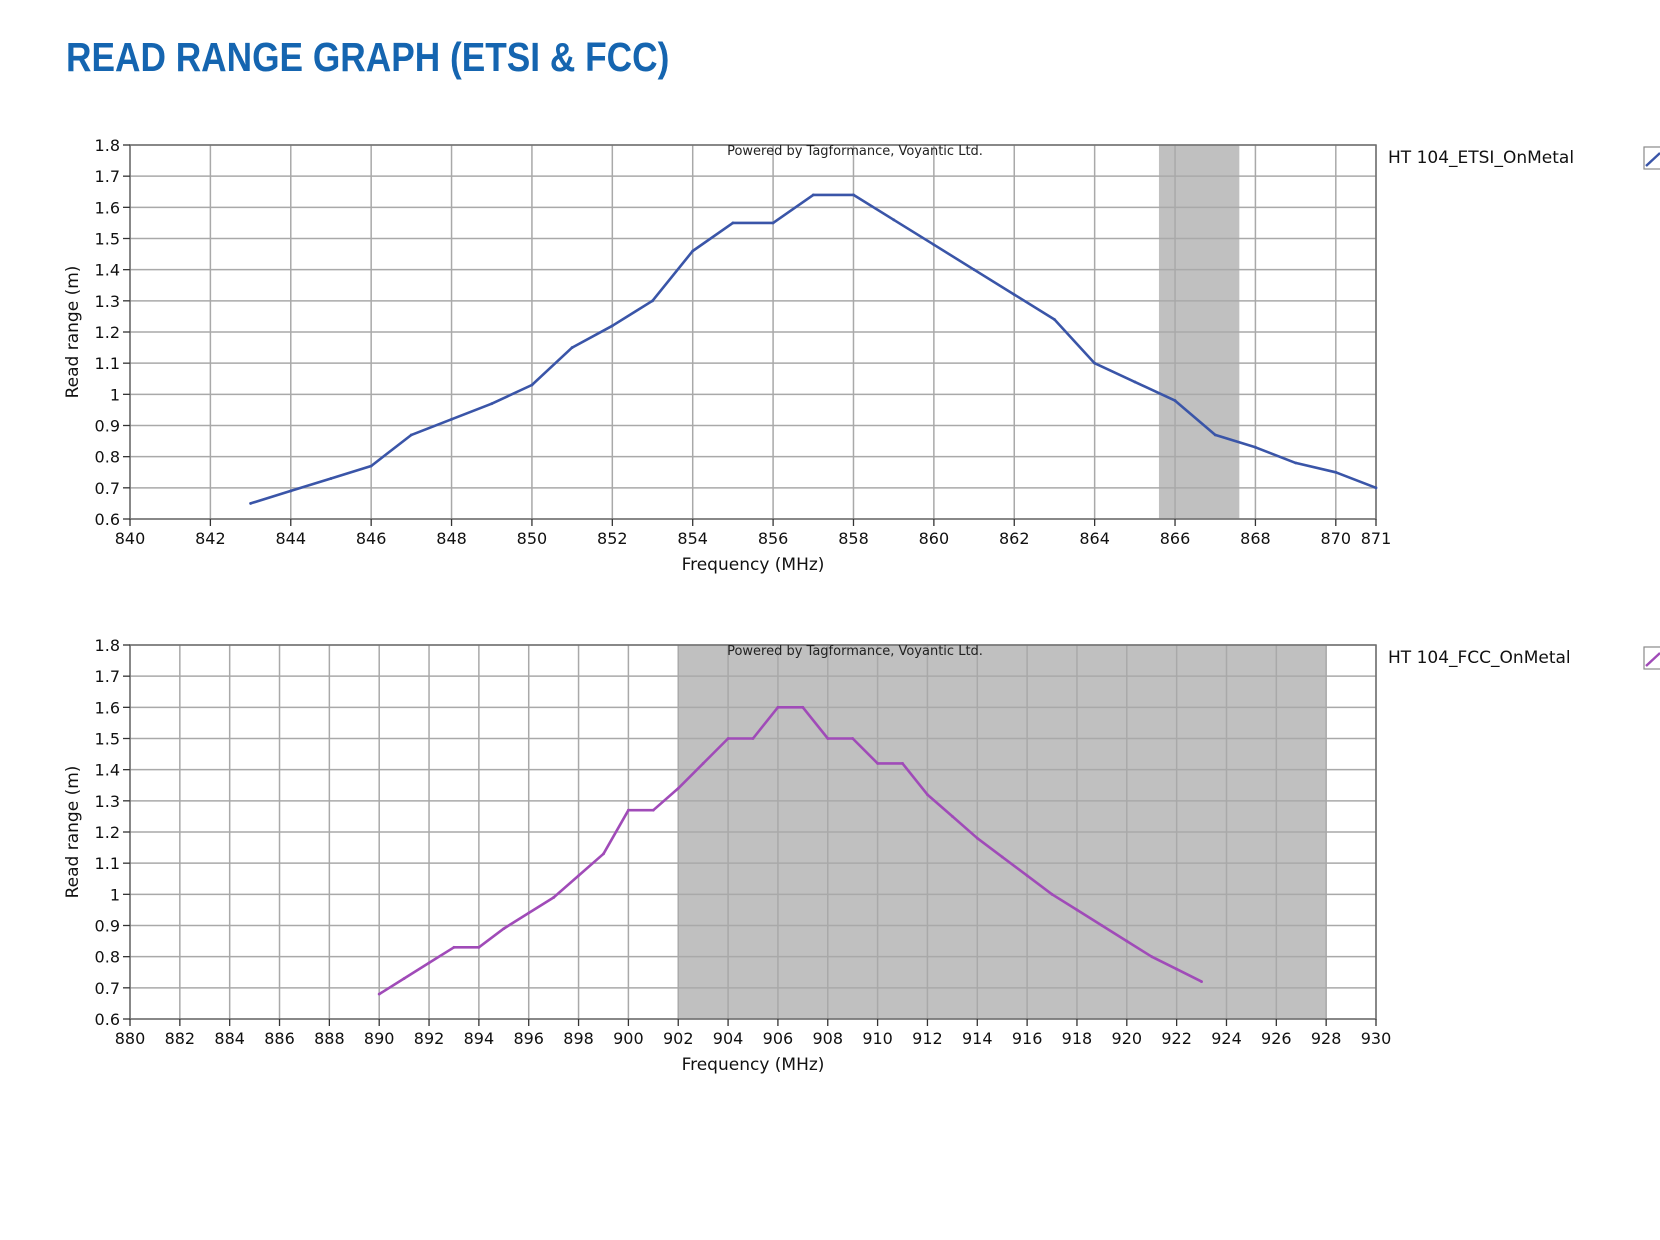  I want to click on x-tick-label: 846, so click(371, 538).